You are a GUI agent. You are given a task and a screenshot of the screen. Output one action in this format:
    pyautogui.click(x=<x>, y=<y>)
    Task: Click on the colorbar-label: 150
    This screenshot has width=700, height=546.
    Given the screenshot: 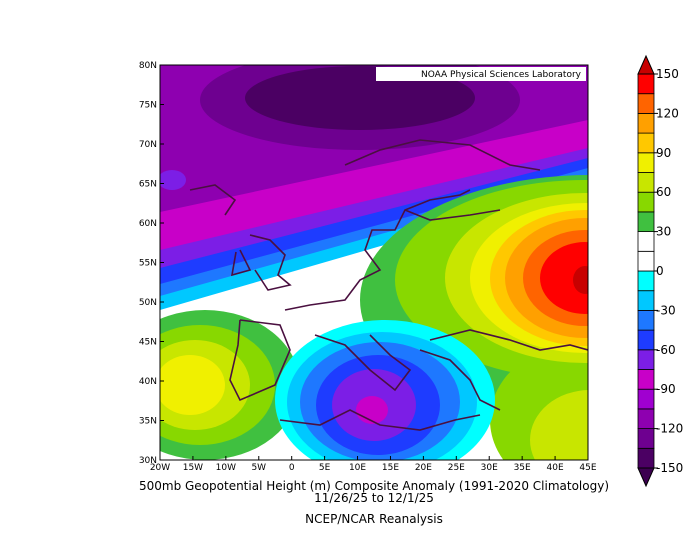 What is the action you would take?
    pyautogui.click(x=667, y=74)
    